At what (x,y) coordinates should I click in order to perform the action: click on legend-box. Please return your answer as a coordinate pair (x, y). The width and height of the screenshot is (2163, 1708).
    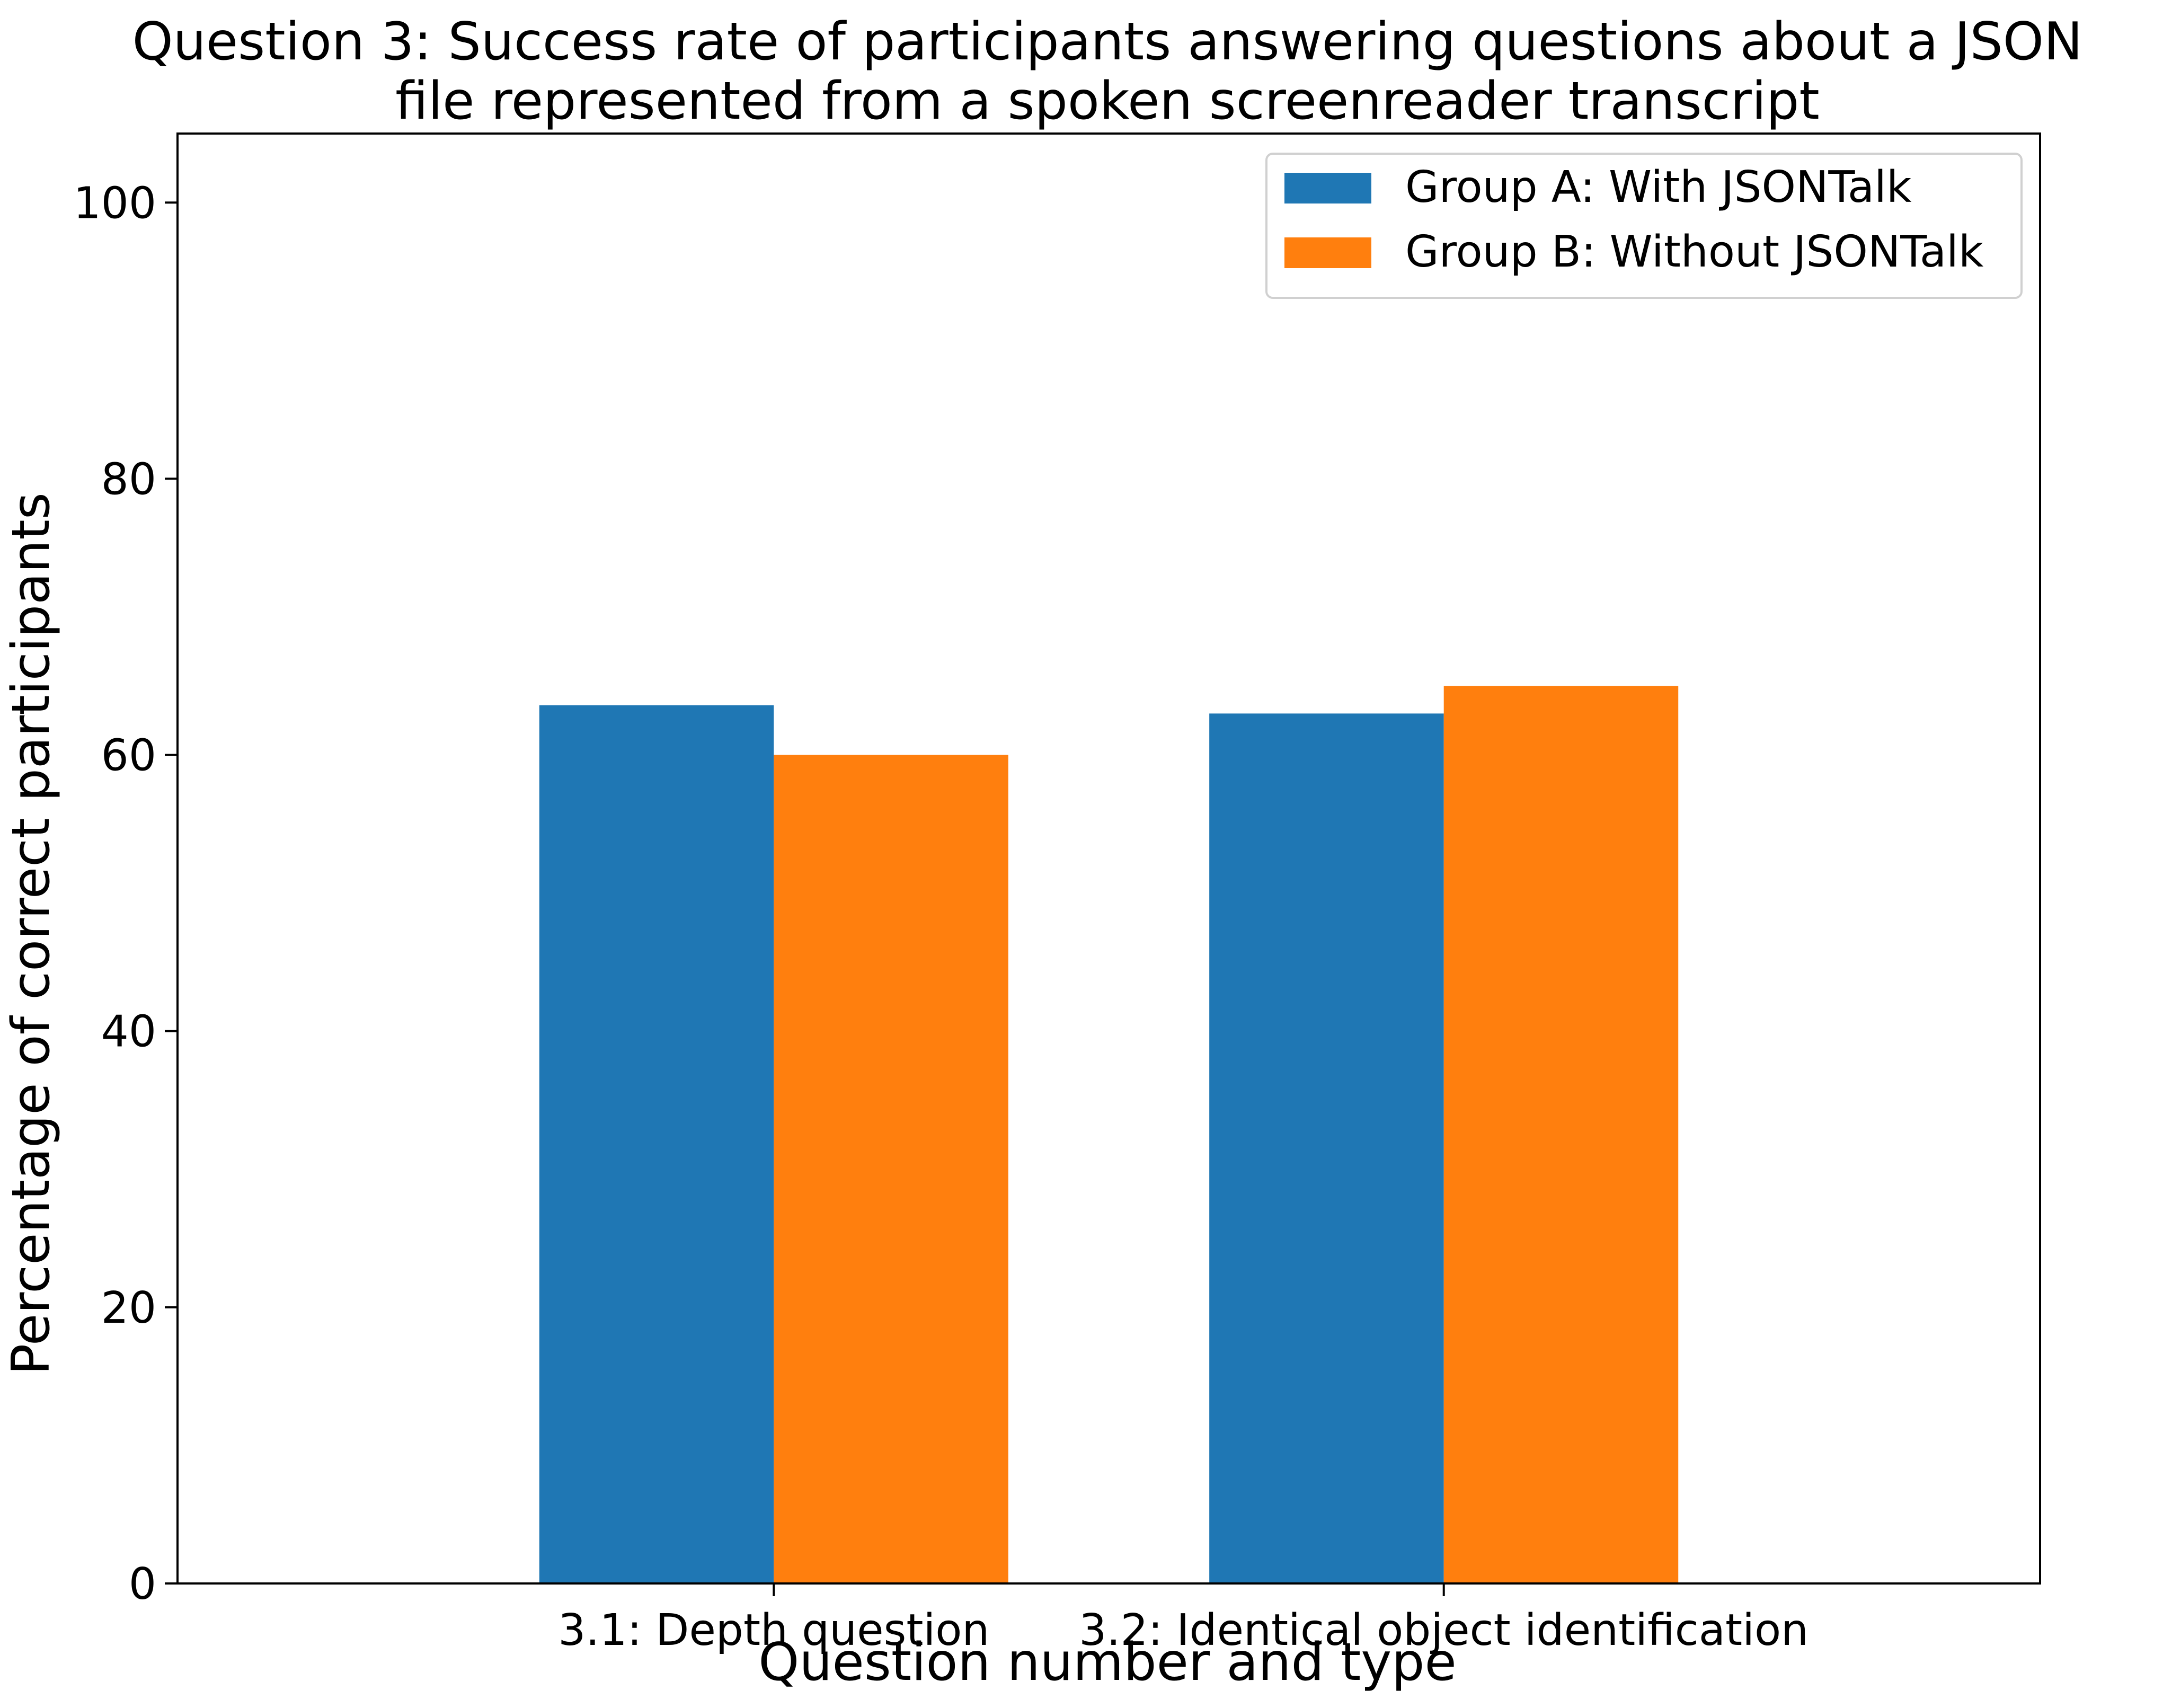
    Looking at the image, I should click on (1644, 226).